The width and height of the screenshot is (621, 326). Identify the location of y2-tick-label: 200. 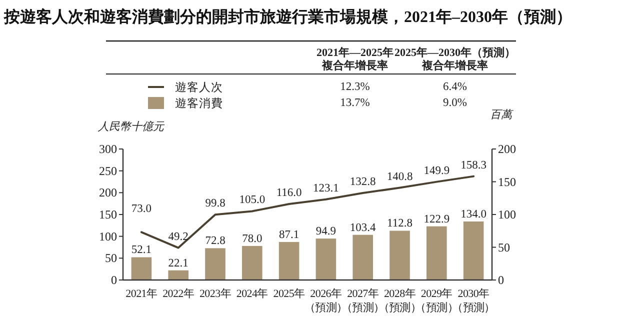
(507, 149).